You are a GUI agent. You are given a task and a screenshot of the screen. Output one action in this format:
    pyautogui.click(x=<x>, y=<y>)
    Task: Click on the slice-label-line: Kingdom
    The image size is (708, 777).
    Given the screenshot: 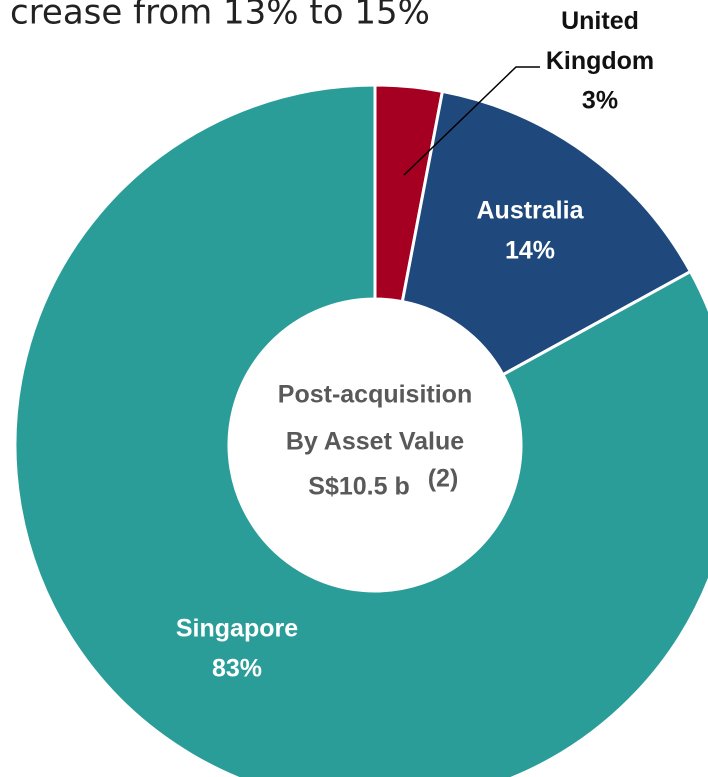 What is the action you would take?
    pyautogui.click(x=600, y=61)
    